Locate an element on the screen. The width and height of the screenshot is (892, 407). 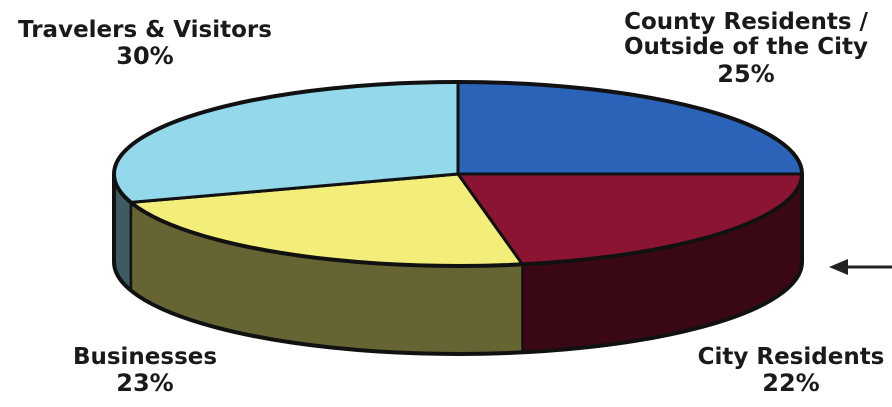
slice-label-businesses: Businesses 23% is located at coordinates (145, 371).